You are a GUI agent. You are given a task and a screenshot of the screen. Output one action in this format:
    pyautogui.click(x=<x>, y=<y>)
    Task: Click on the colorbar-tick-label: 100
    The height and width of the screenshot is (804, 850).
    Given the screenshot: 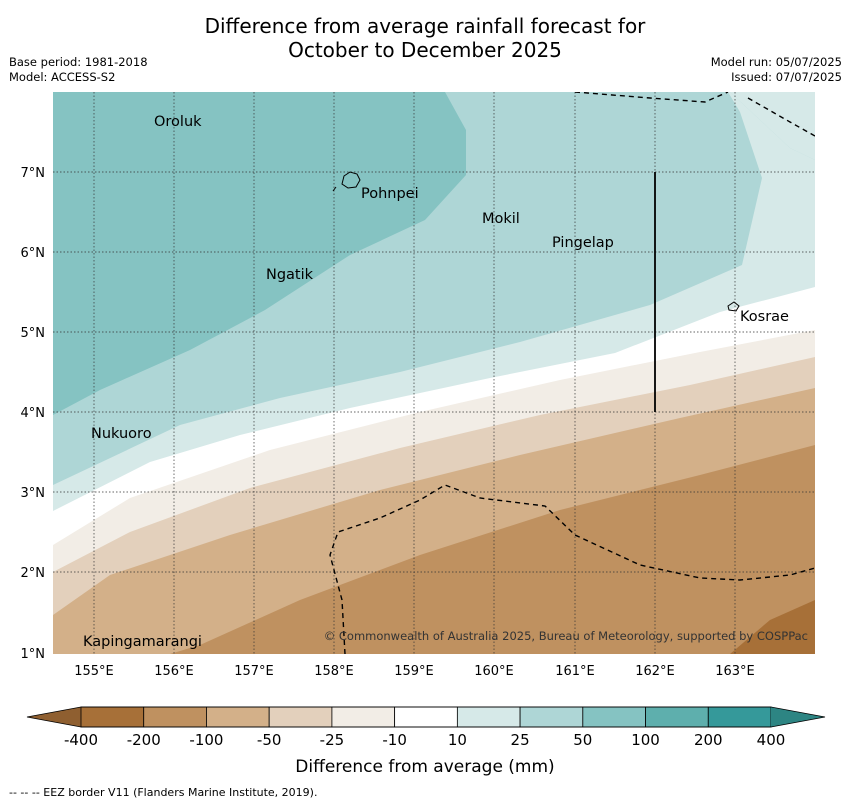 What is the action you would take?
    pyautogui.click(x=645, y=740)
    